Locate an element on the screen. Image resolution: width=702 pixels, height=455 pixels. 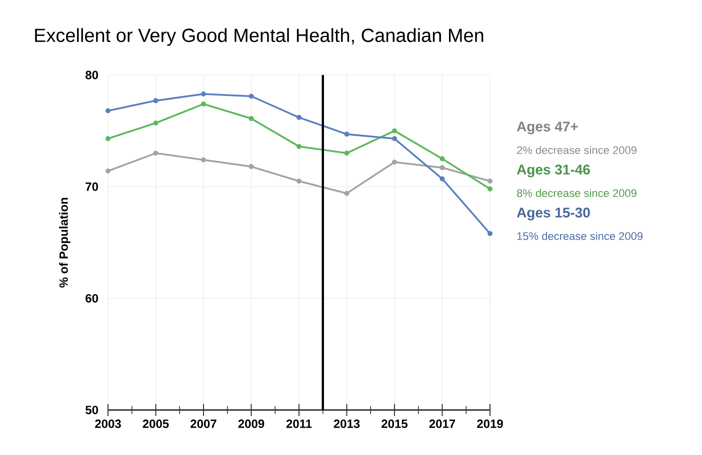
text: 2% decrease since 2009 is located at coordinates (576, 150).